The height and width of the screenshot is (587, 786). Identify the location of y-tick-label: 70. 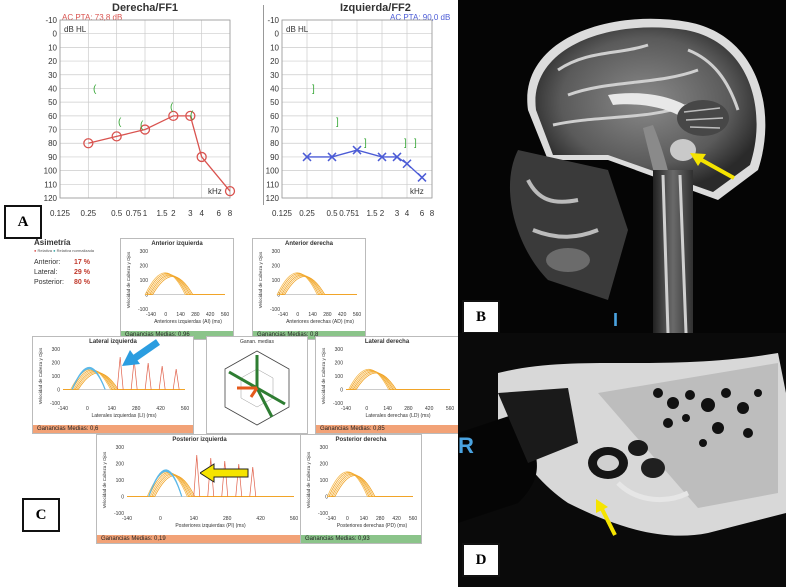
(274, 130).